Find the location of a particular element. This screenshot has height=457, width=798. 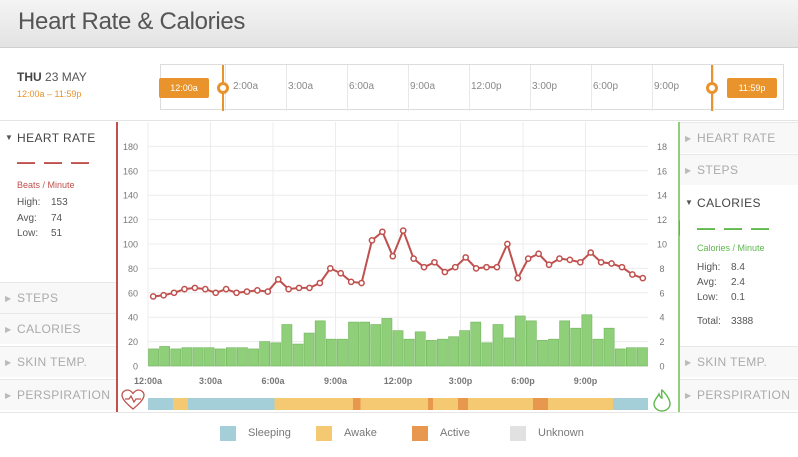

tab-steps: ▶ STEPS is located at coordinates (58, 297).